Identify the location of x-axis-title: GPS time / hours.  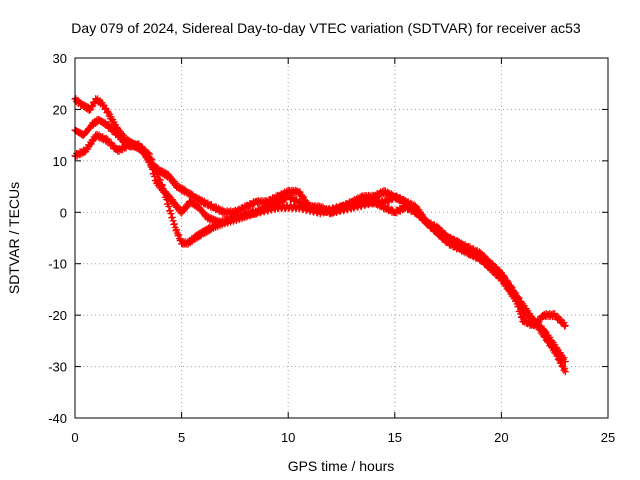
(341, 466).